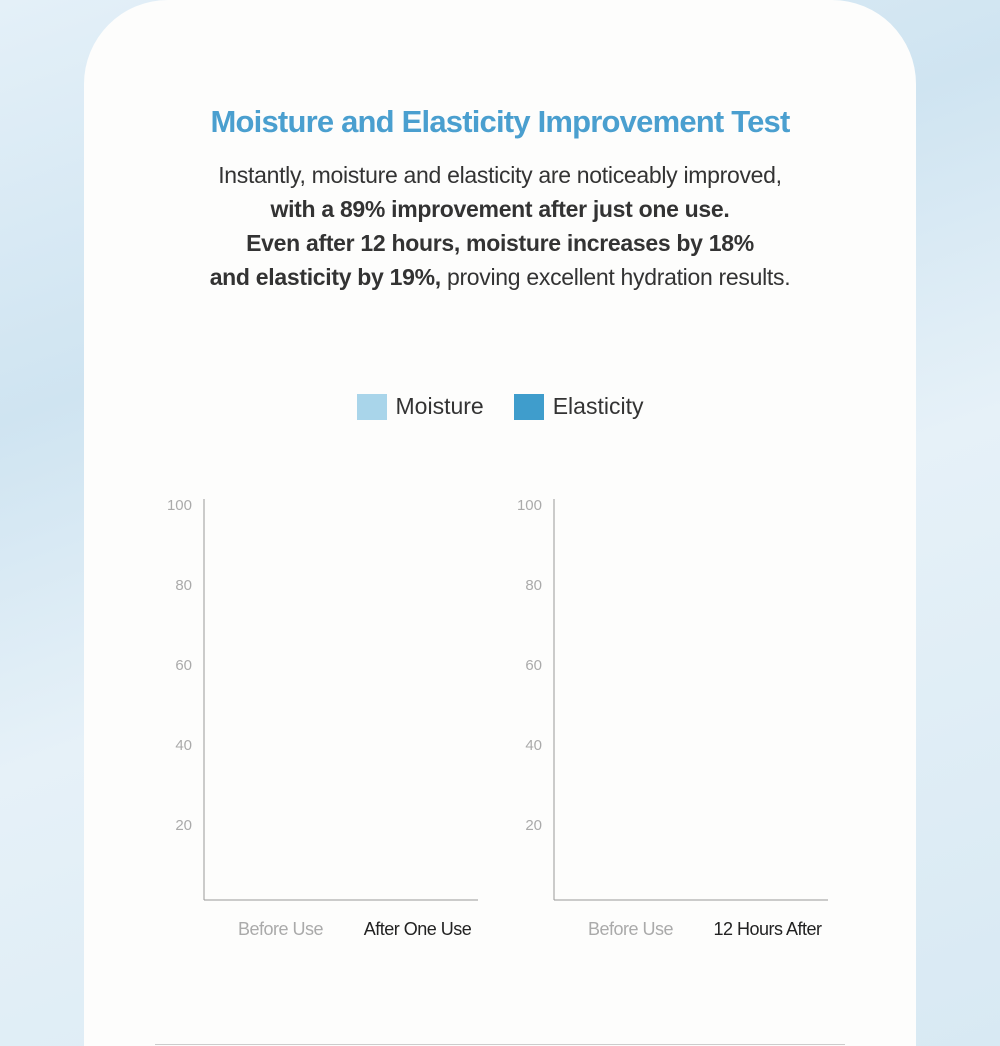 The image size is (1000, 1046). Describe the element at coordinates (598, 406) in the screenshot. I see `legend-label: Elasticity` at that location.